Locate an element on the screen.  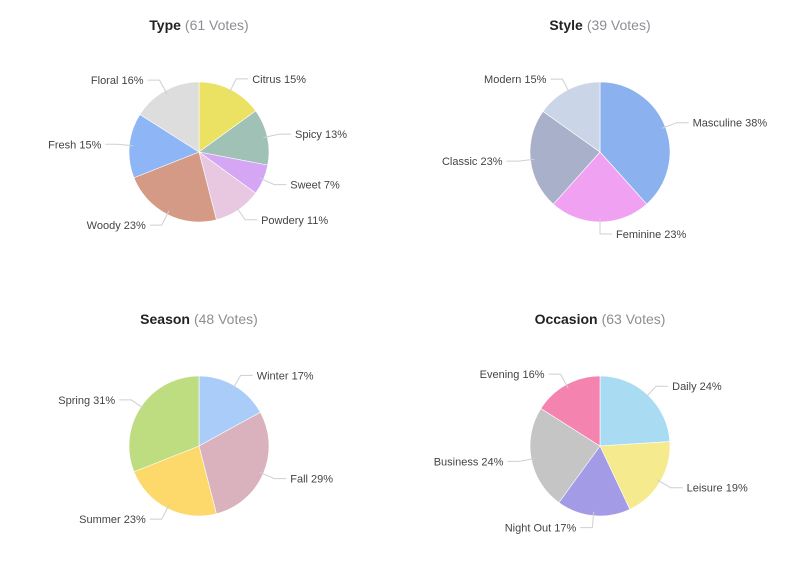
slice-label-business: Business 24% is located at coordinates (469, 462).